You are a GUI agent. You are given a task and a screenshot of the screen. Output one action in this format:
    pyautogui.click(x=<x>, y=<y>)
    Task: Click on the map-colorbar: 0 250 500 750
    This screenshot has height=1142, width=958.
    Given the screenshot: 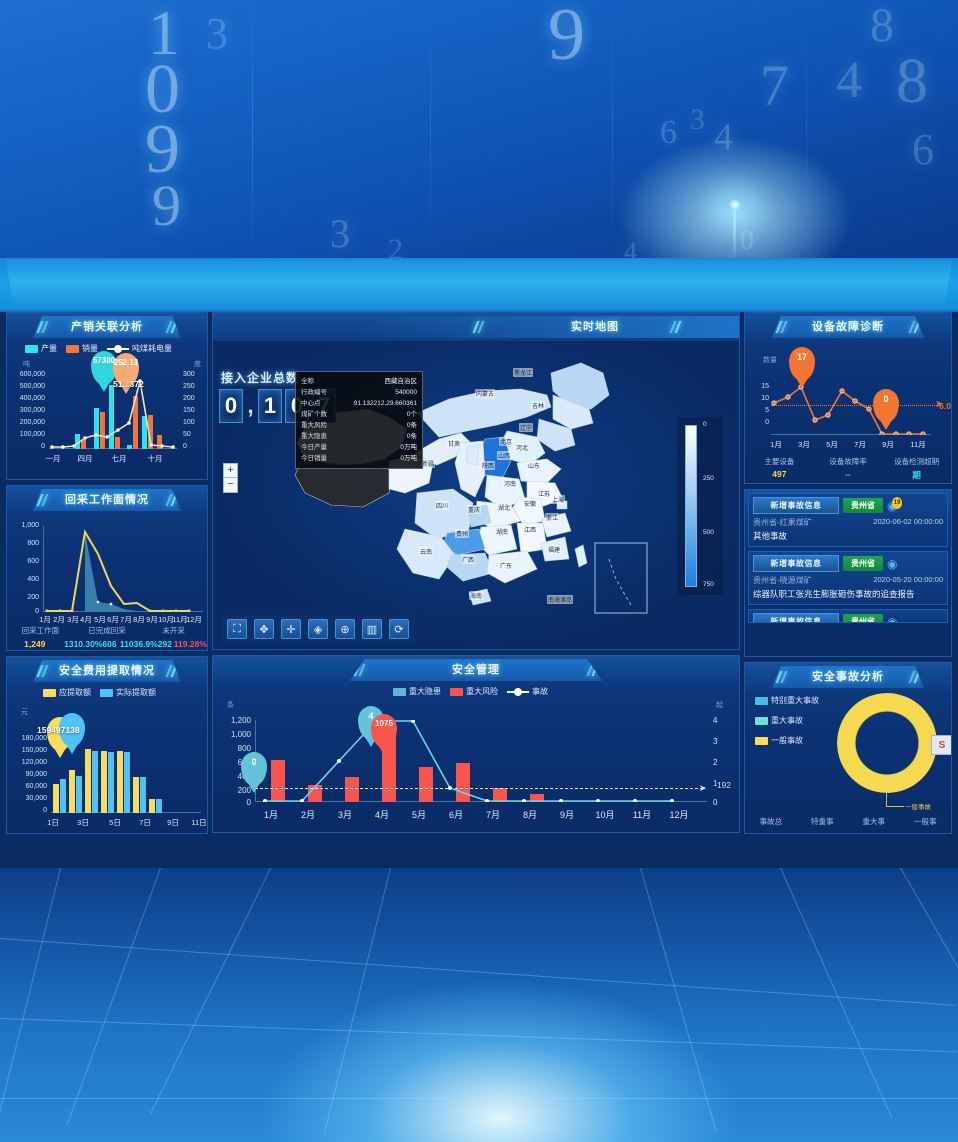 What is the action you would take?
    pyautogui.click(x=700, y=506)
    